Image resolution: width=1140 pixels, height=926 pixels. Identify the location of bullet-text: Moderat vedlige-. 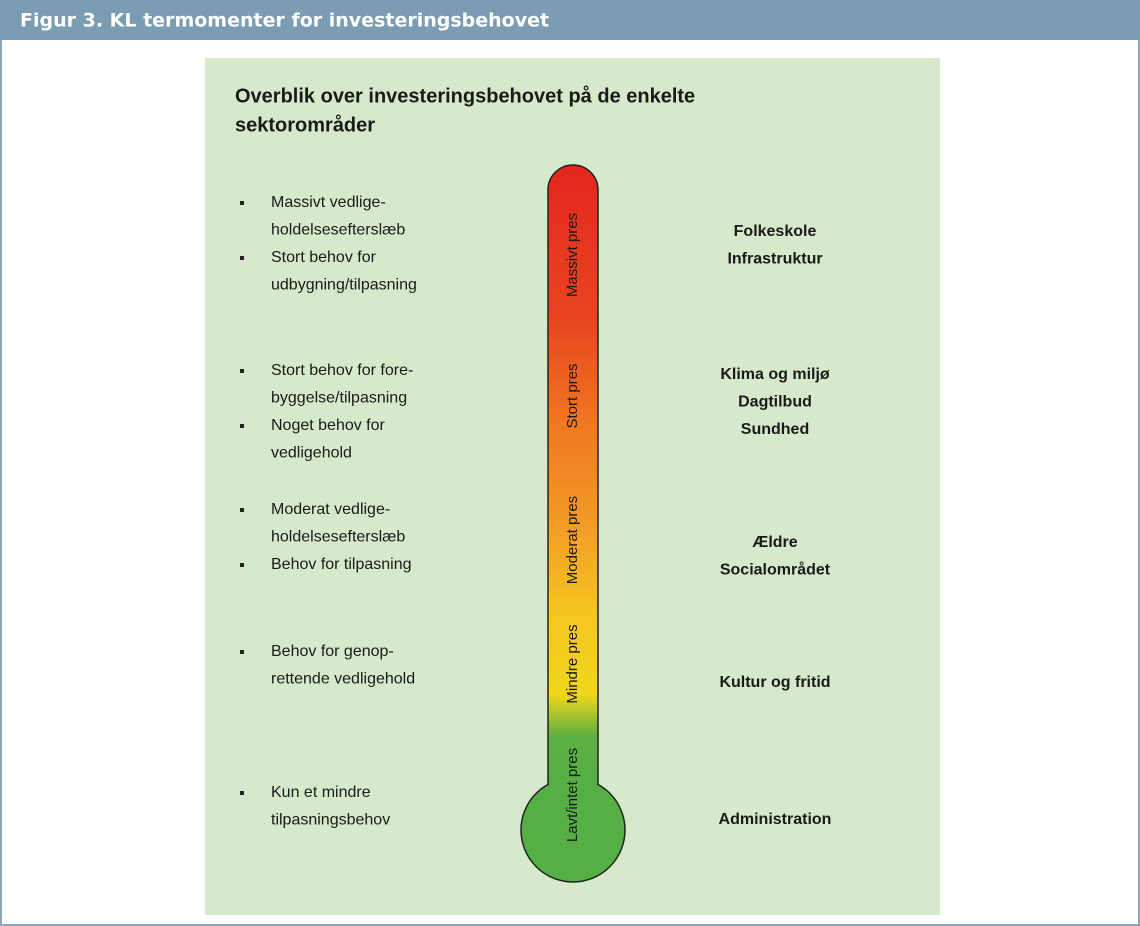
(330, 509).